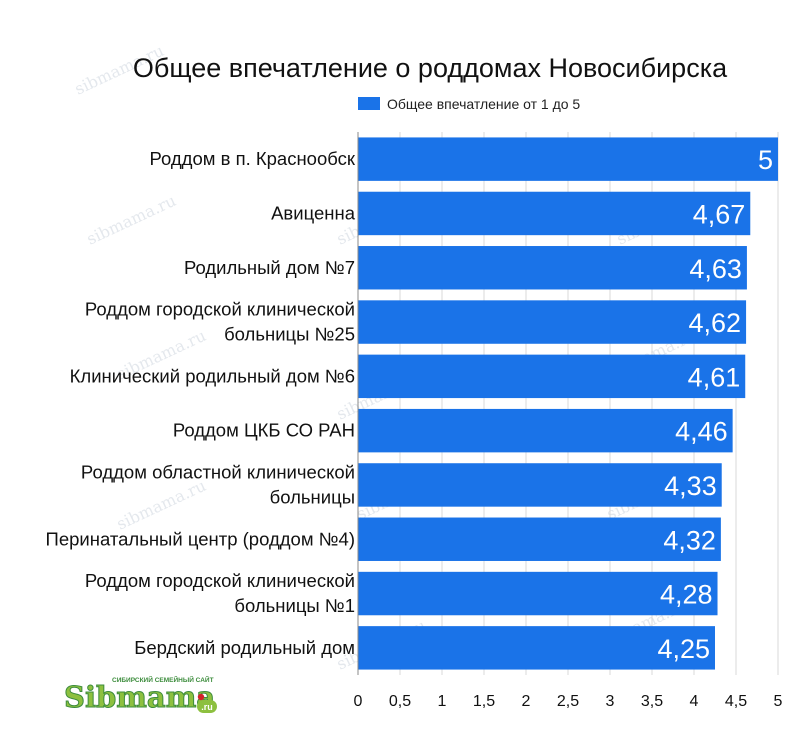  What do you see at coordinates (765, 160) in the screenshot?
I see `data-label: 5` at bounding box center [765, 160].